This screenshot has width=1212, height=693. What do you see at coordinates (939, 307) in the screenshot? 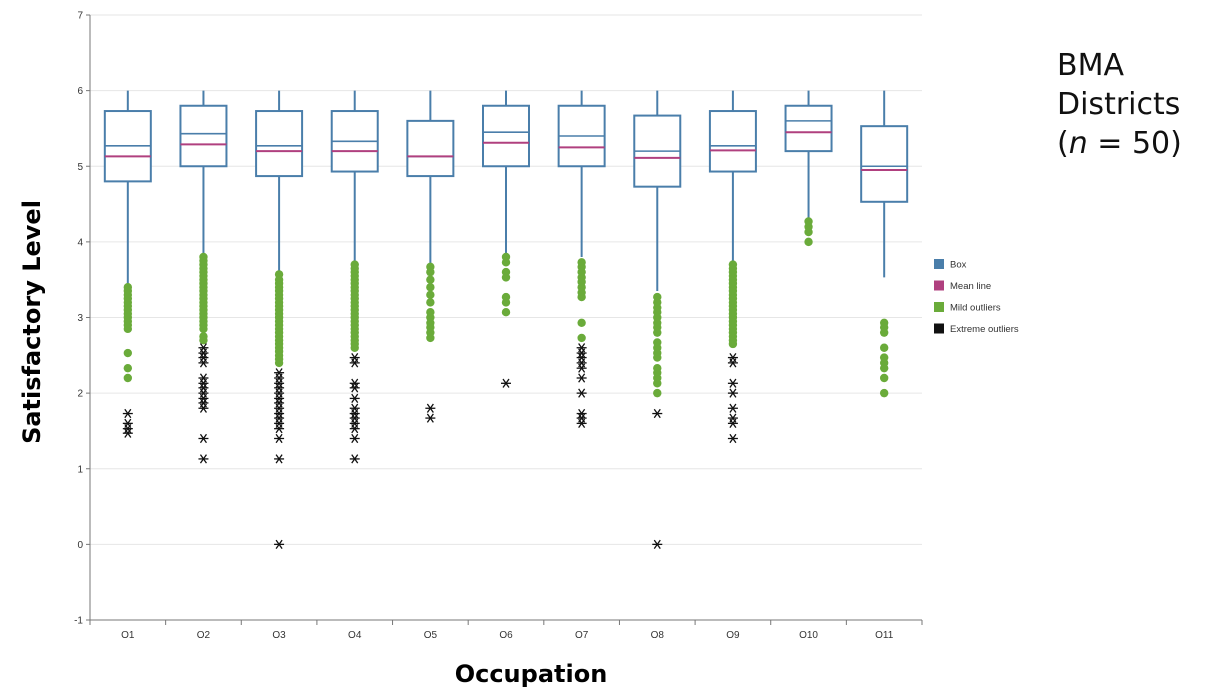
I see `legend-swatch-mild` at bounding box center [939, 307].